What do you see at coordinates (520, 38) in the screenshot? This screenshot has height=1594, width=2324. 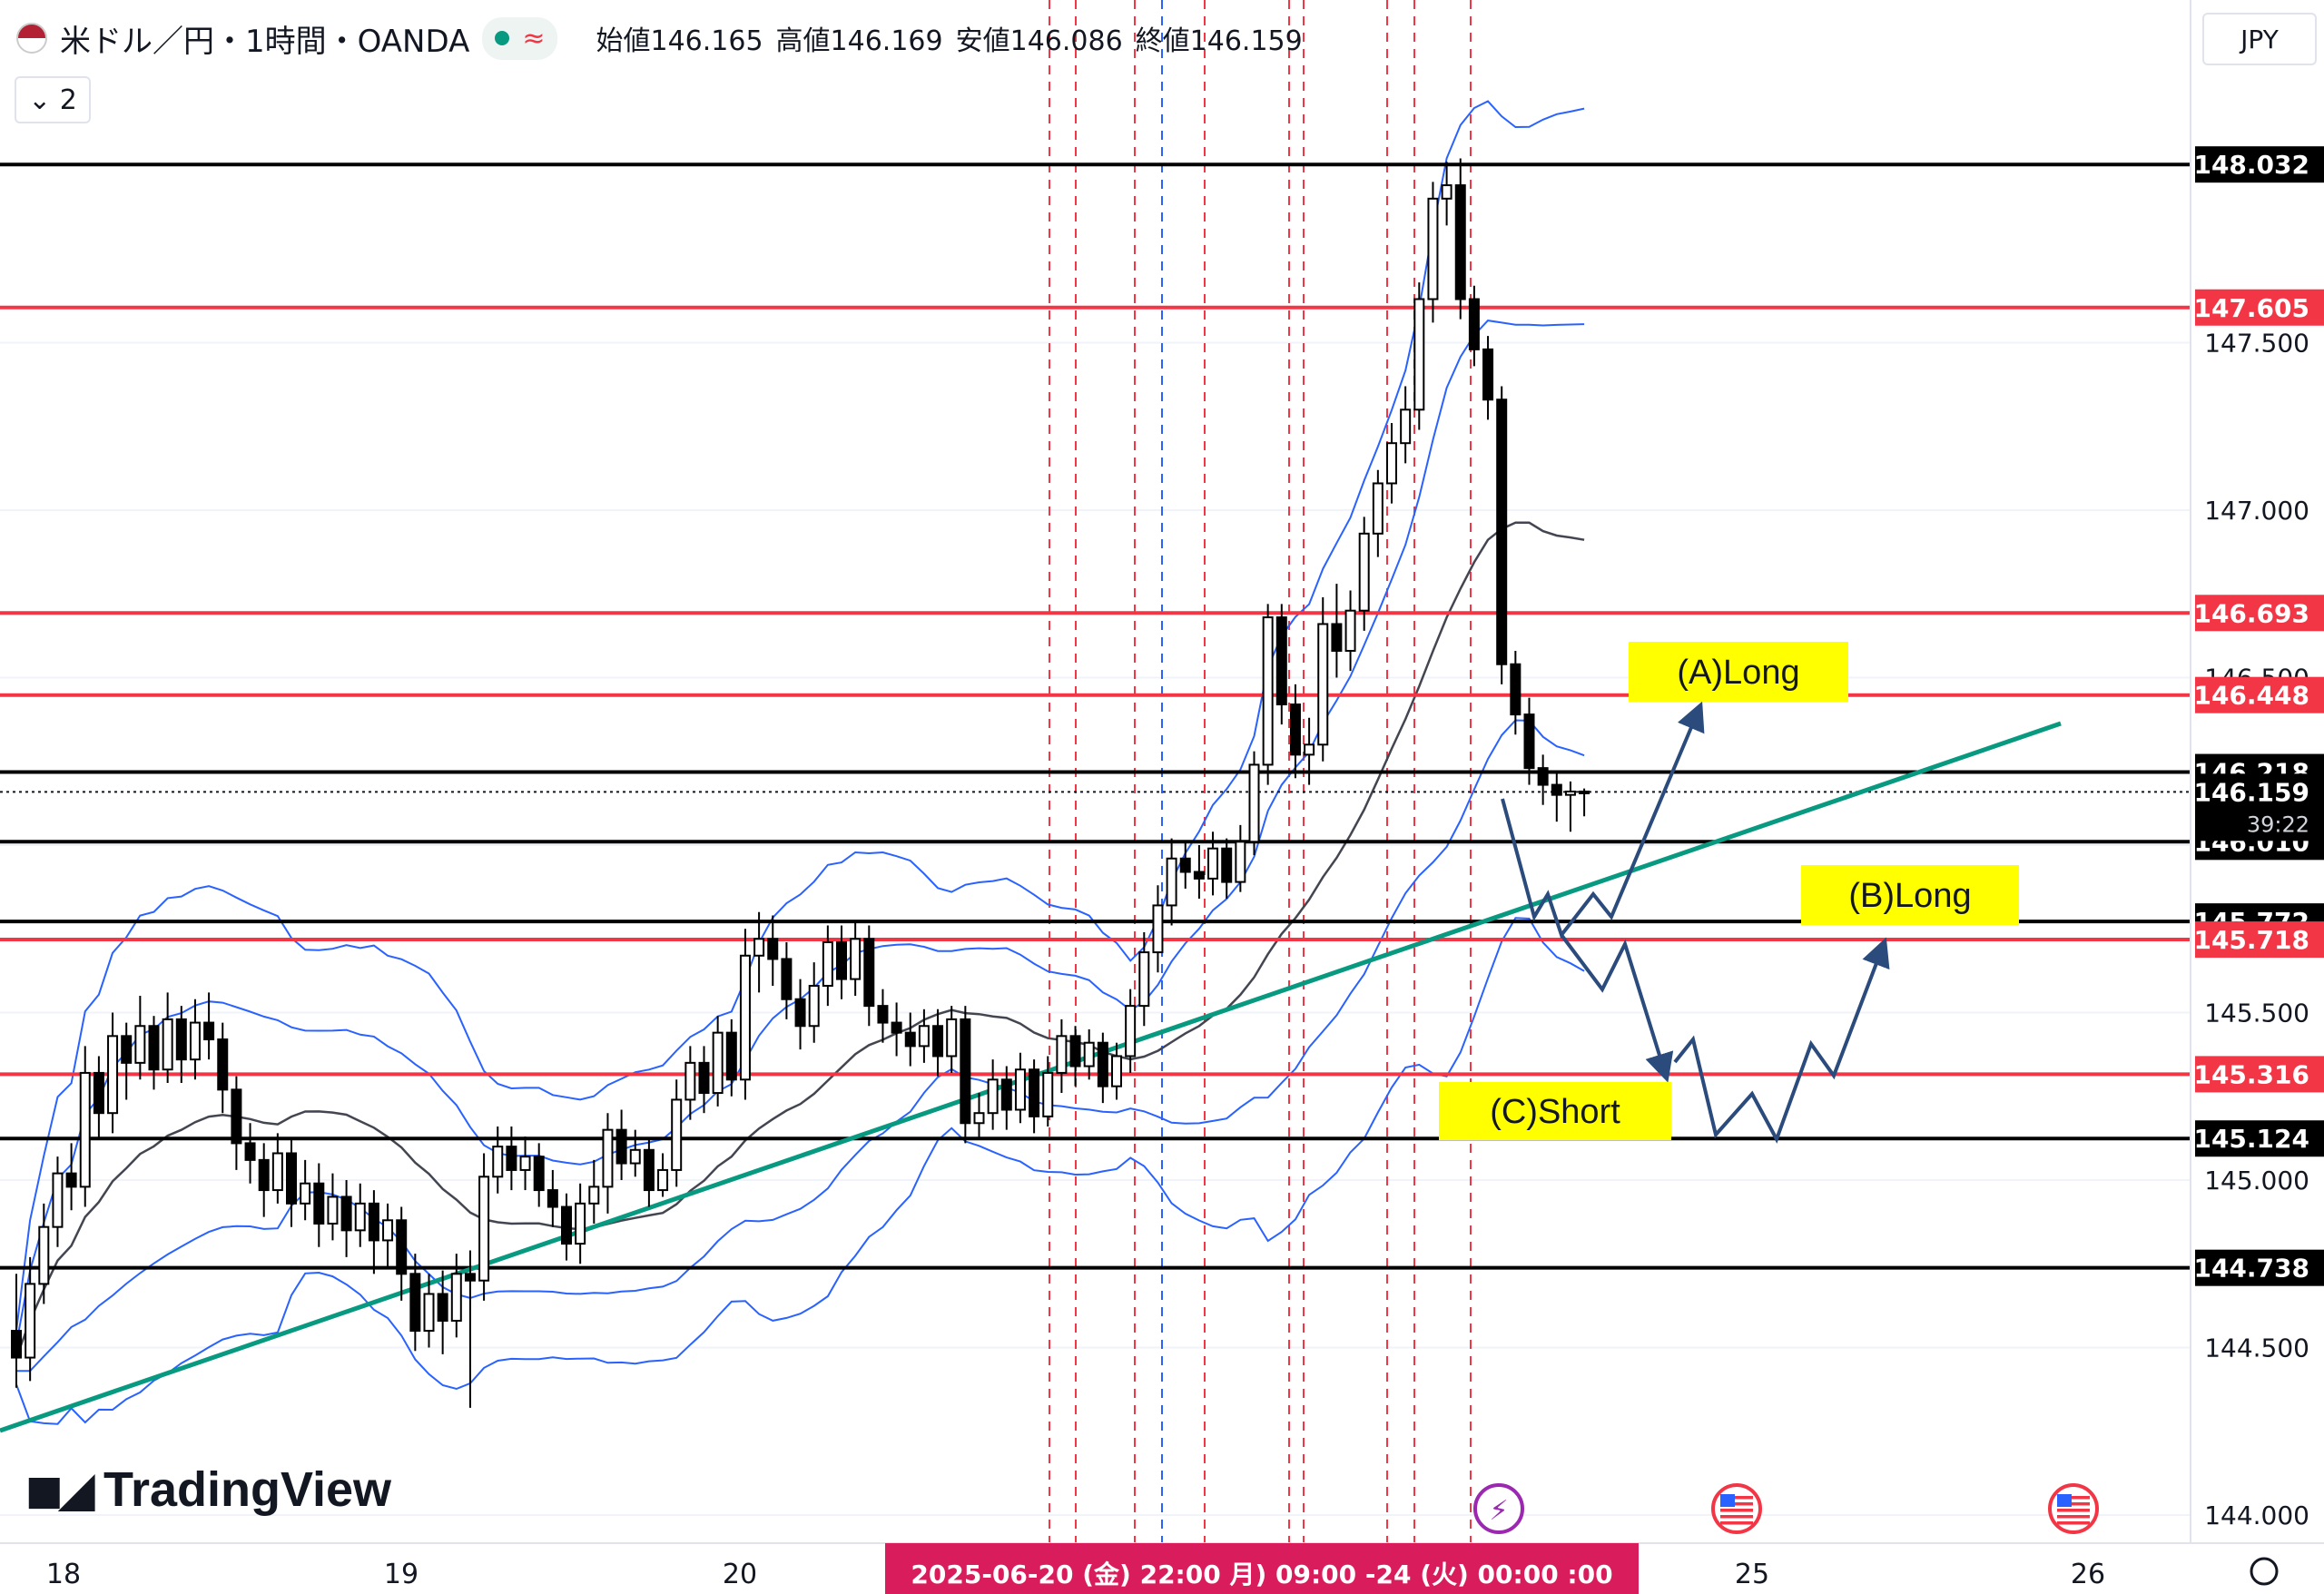 I see `market-status-pill: ≈` at bounding box center [520, 38].